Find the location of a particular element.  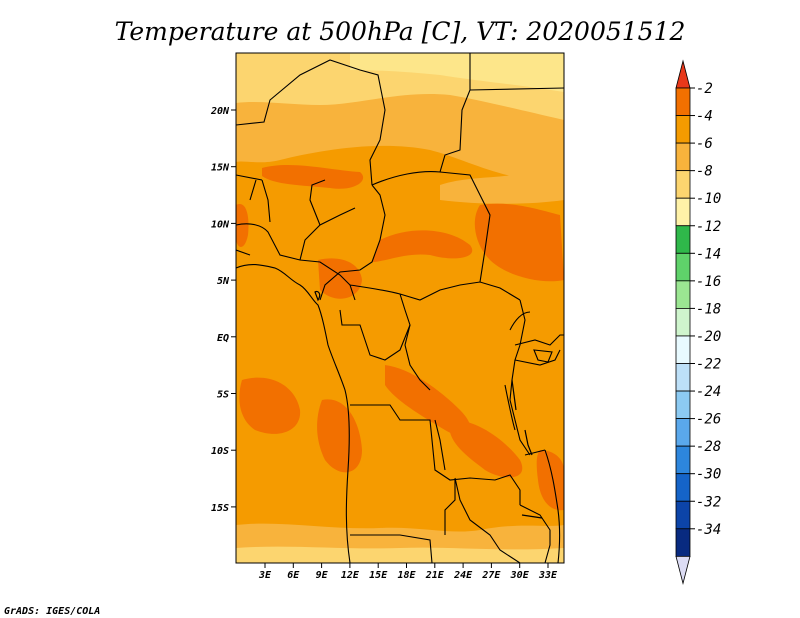

x-tick-label: 30E is located at coordinates (520, 575).